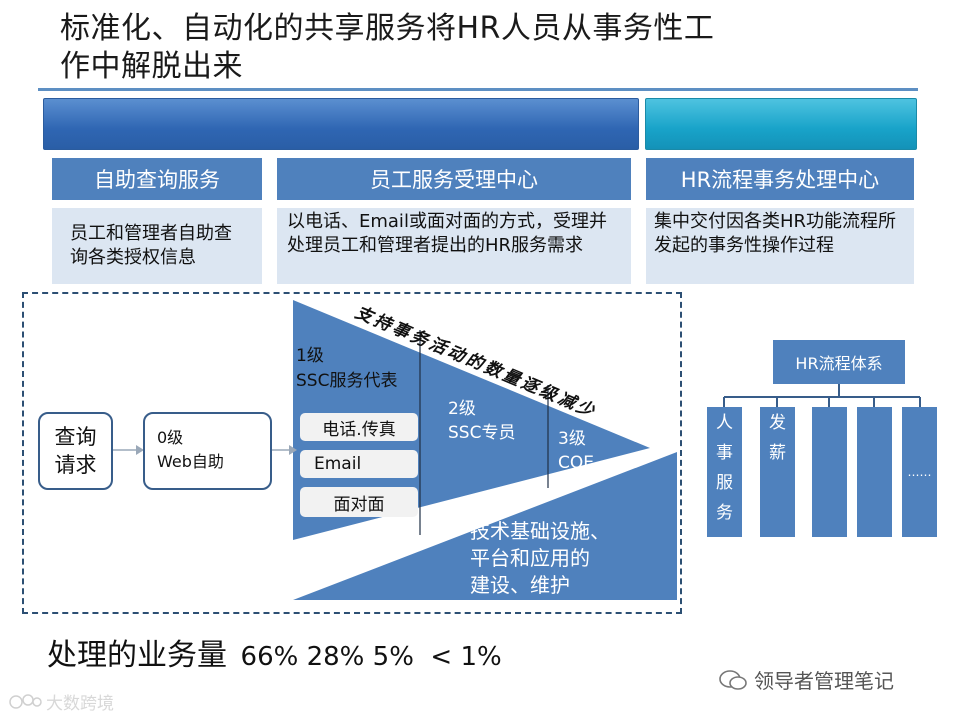 The width and height of the screenshot is (960, 720). What do you see at coordinates (387, 48) in the screenshot?
I see `page-title: 标准化、自动化的共享服务将HR人员从事务性工 作中解脱出来` at bounding box center [387, 48].